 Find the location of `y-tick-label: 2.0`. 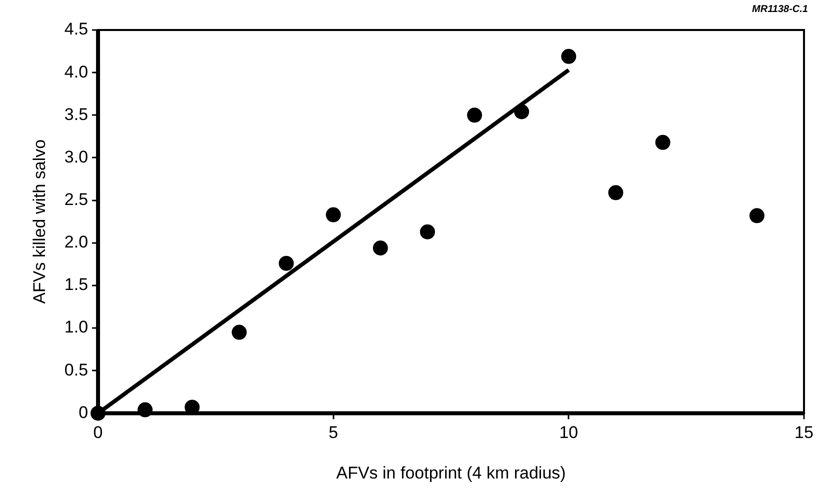

y-tick-label: 2.0 is located at coordinates (76, 242).